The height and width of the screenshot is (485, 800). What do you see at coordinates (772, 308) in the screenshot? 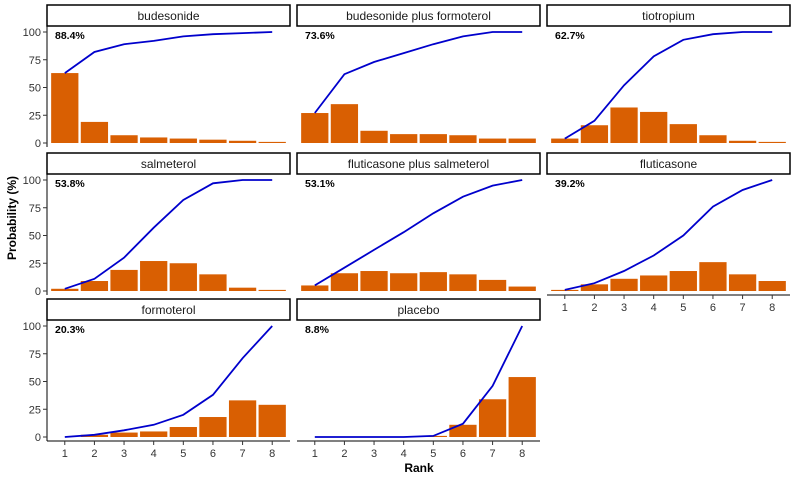
I see `x-tick-label: 8` at bounding box center [772, 308].